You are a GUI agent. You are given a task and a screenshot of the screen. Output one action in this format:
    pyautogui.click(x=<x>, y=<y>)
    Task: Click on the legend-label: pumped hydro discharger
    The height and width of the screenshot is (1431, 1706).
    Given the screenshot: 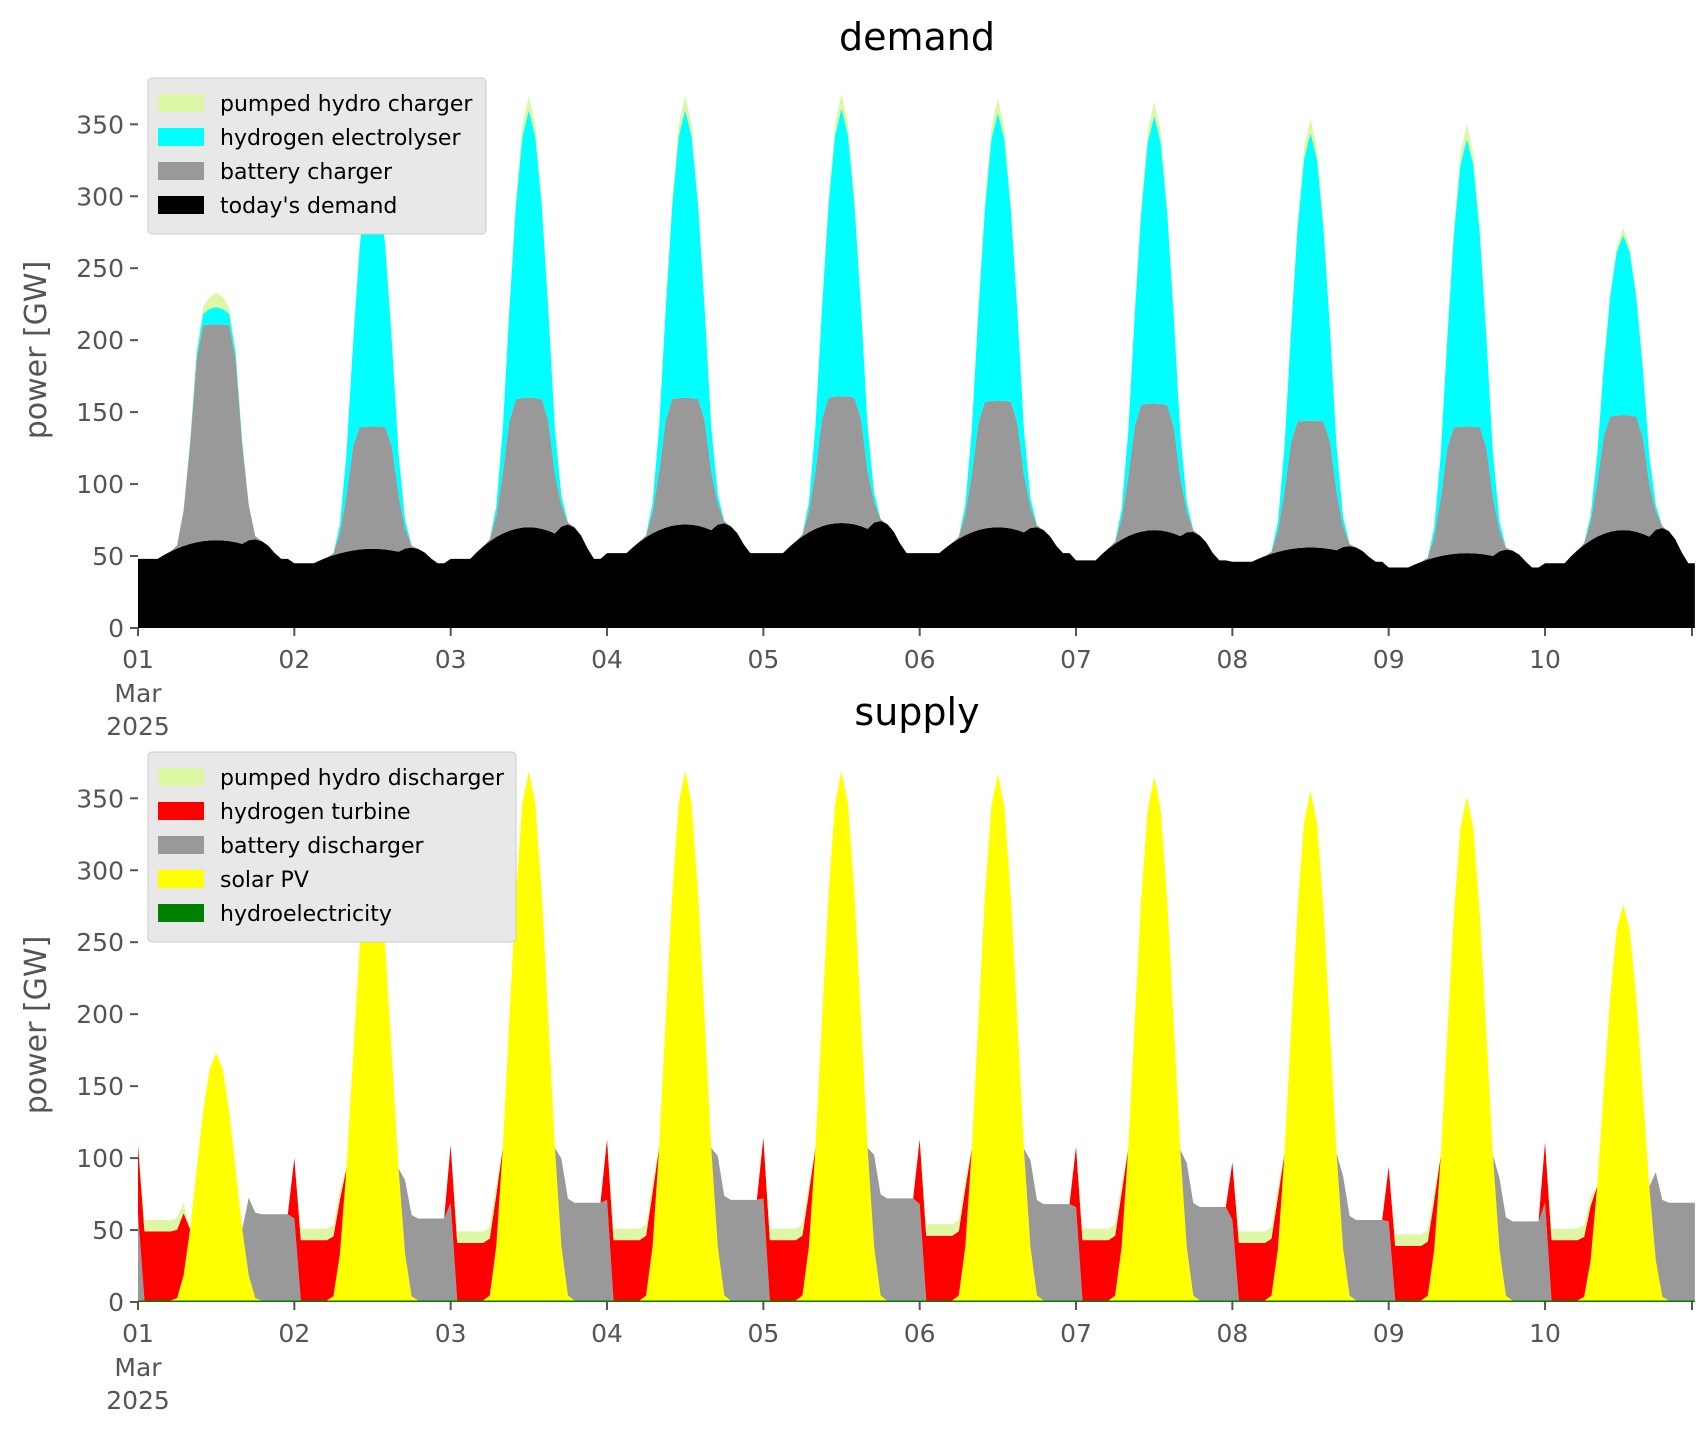 What is the action you would take?
    pyautogui.click(x=362, y=778)
    